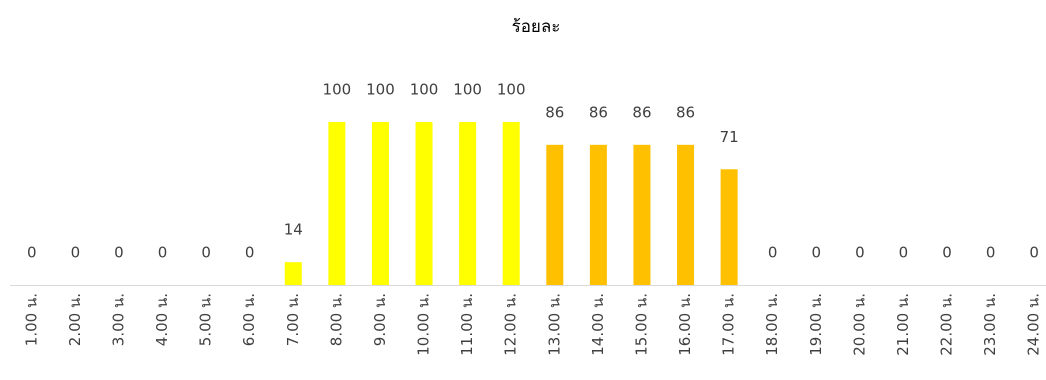 The width and height of the screenshot is (1046, 380). What do you see at coordinates (293, 319) in the screenshot?
I see `x-tick-label: 7.00 น.` at bounding box center [293, 319].